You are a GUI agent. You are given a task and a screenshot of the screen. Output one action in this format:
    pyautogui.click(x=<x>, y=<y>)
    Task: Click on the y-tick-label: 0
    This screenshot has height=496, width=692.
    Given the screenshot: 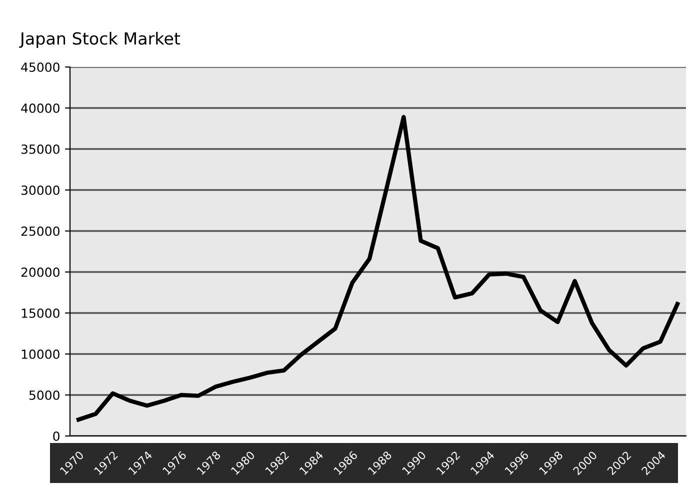 What is the action you would take?
    pyautogui.click(x=56, y=436)
    